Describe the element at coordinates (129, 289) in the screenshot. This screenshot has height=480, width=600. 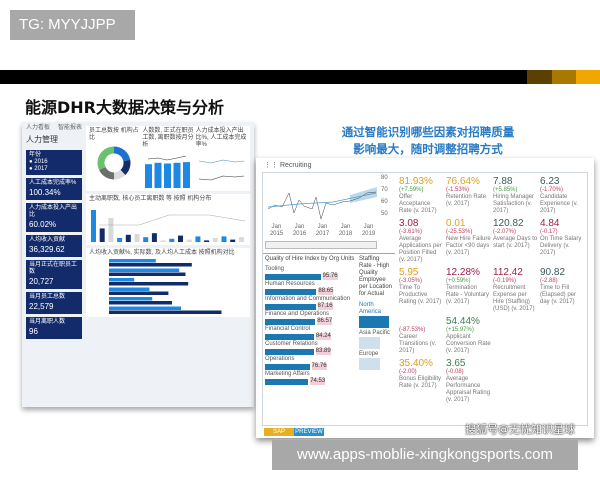
I see `hbar-actual` at that location.